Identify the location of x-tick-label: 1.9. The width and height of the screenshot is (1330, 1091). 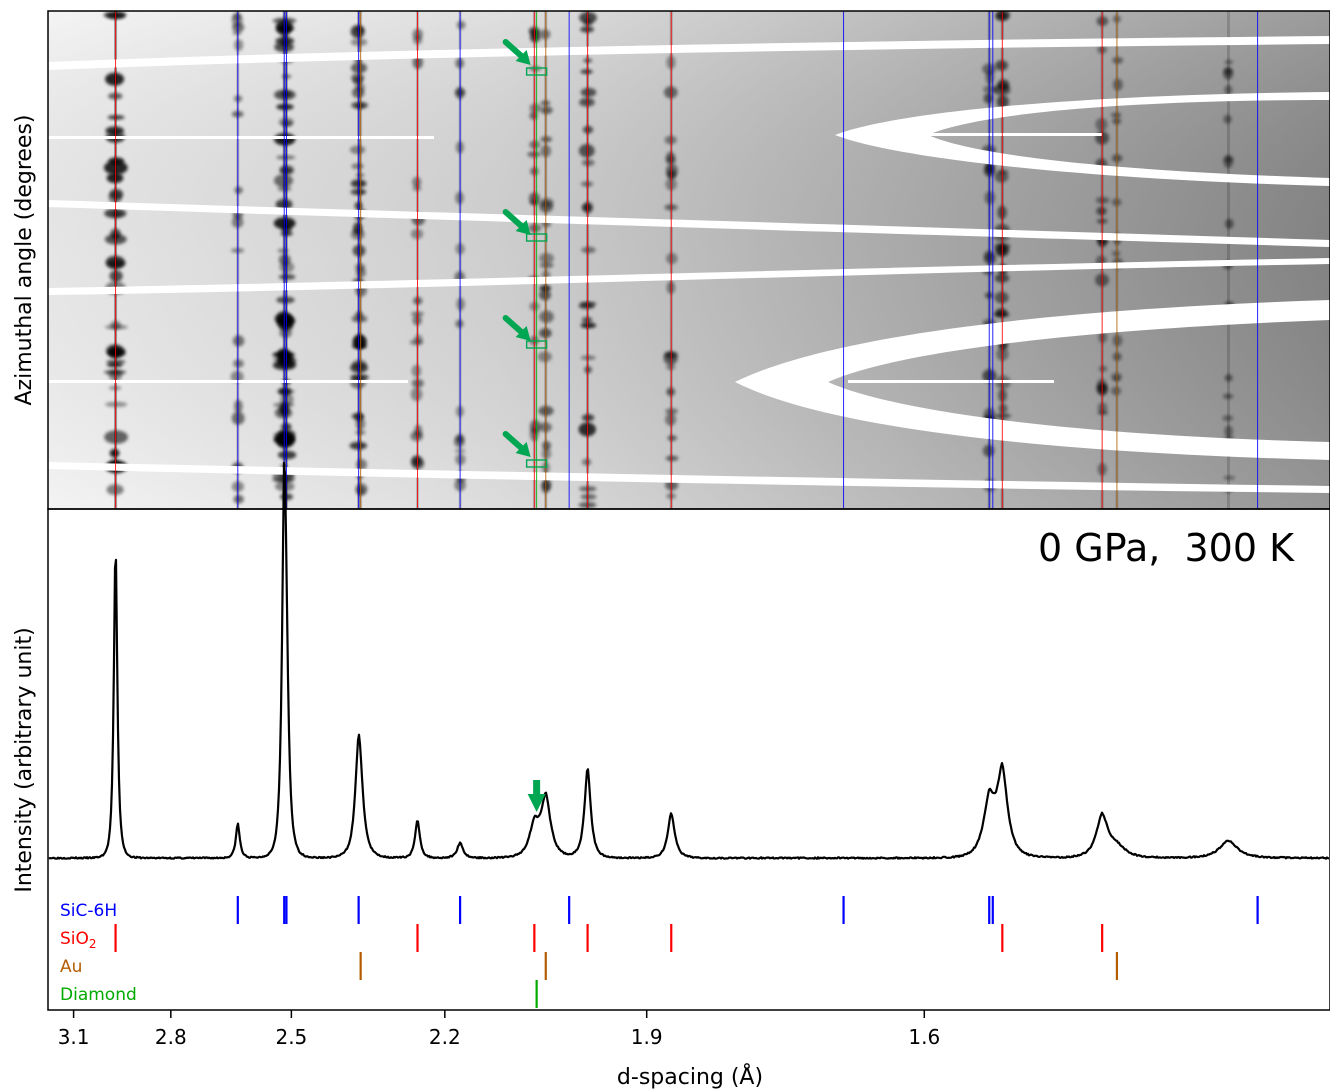
(647, 1037).